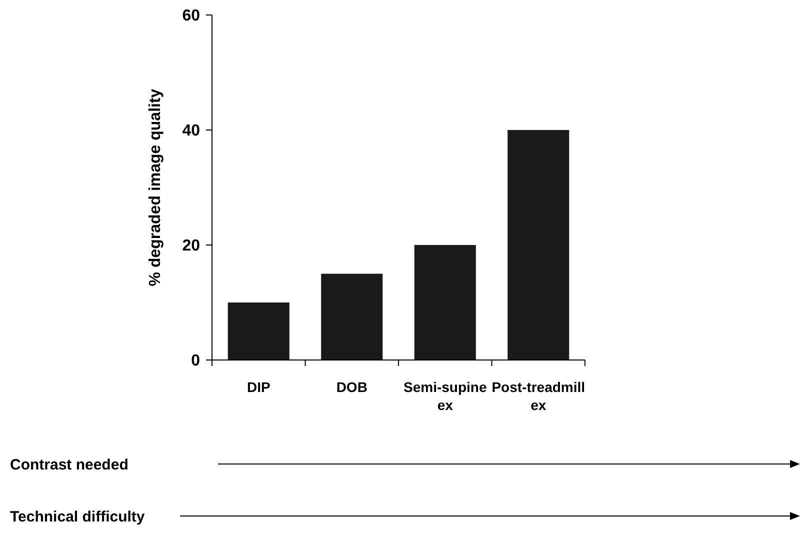  Describe the element at coordinates (69, 465) in the screenshot. I see `text: Contrast needed` at that location.